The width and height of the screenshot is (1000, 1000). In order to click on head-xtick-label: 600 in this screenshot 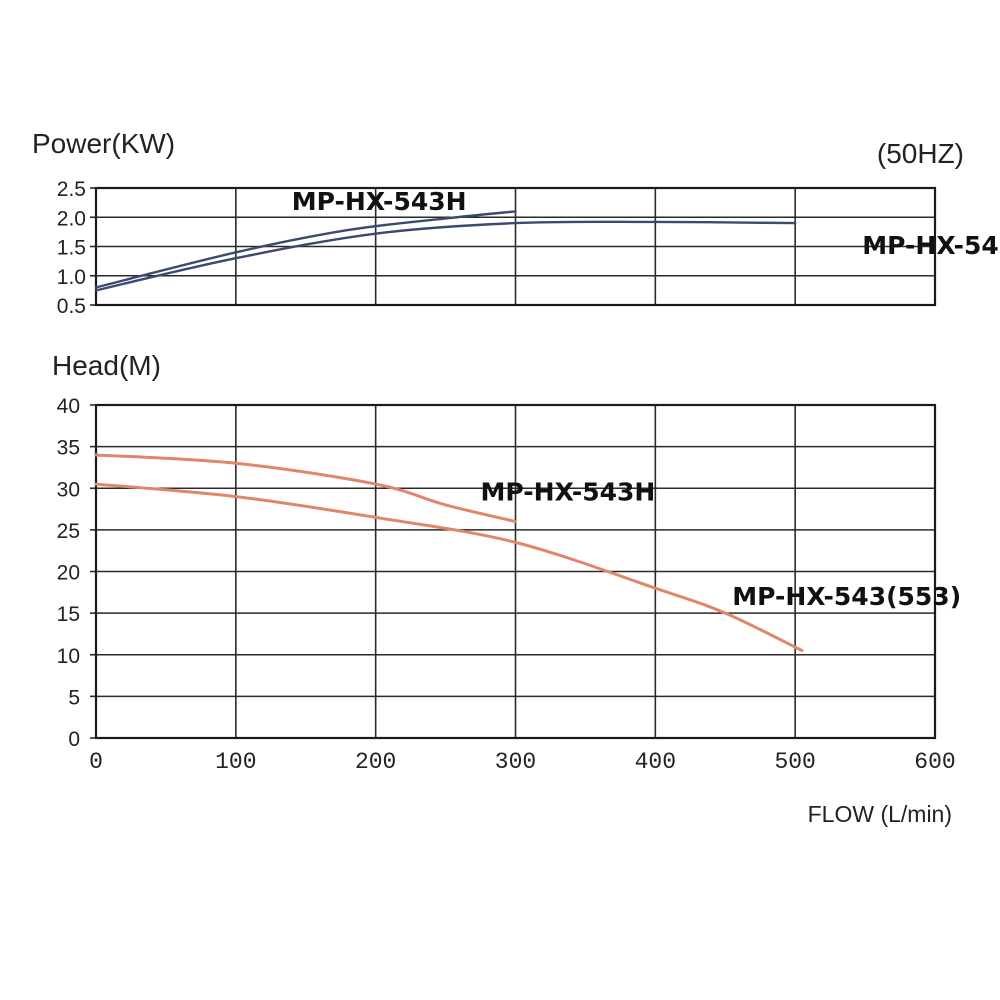, I will do `click(934, 762)`.